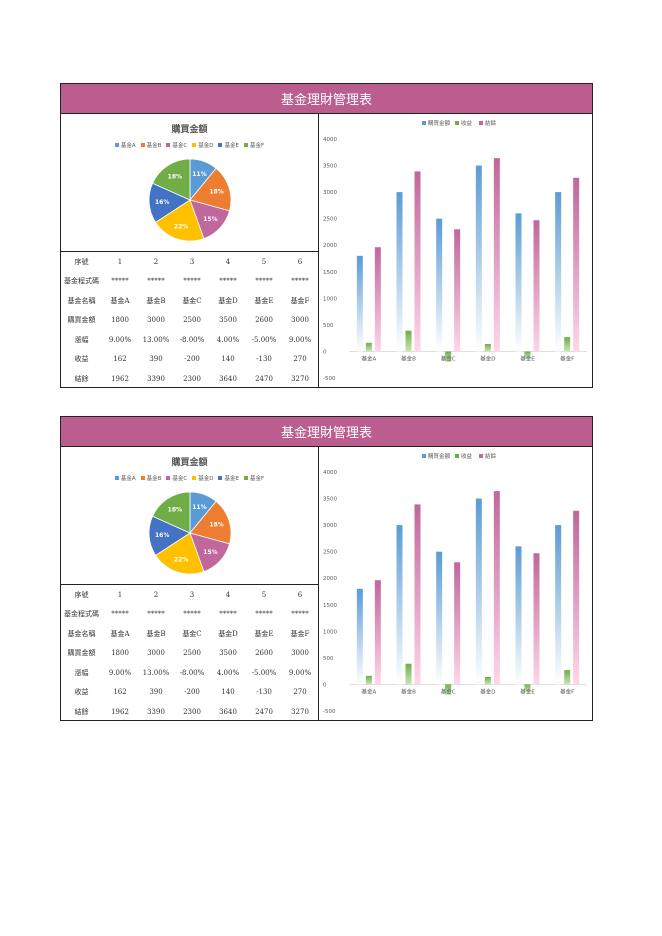 The height and width of the screenshot is (936, 662). I want to click on table-cell: 162, so click(120, 359).